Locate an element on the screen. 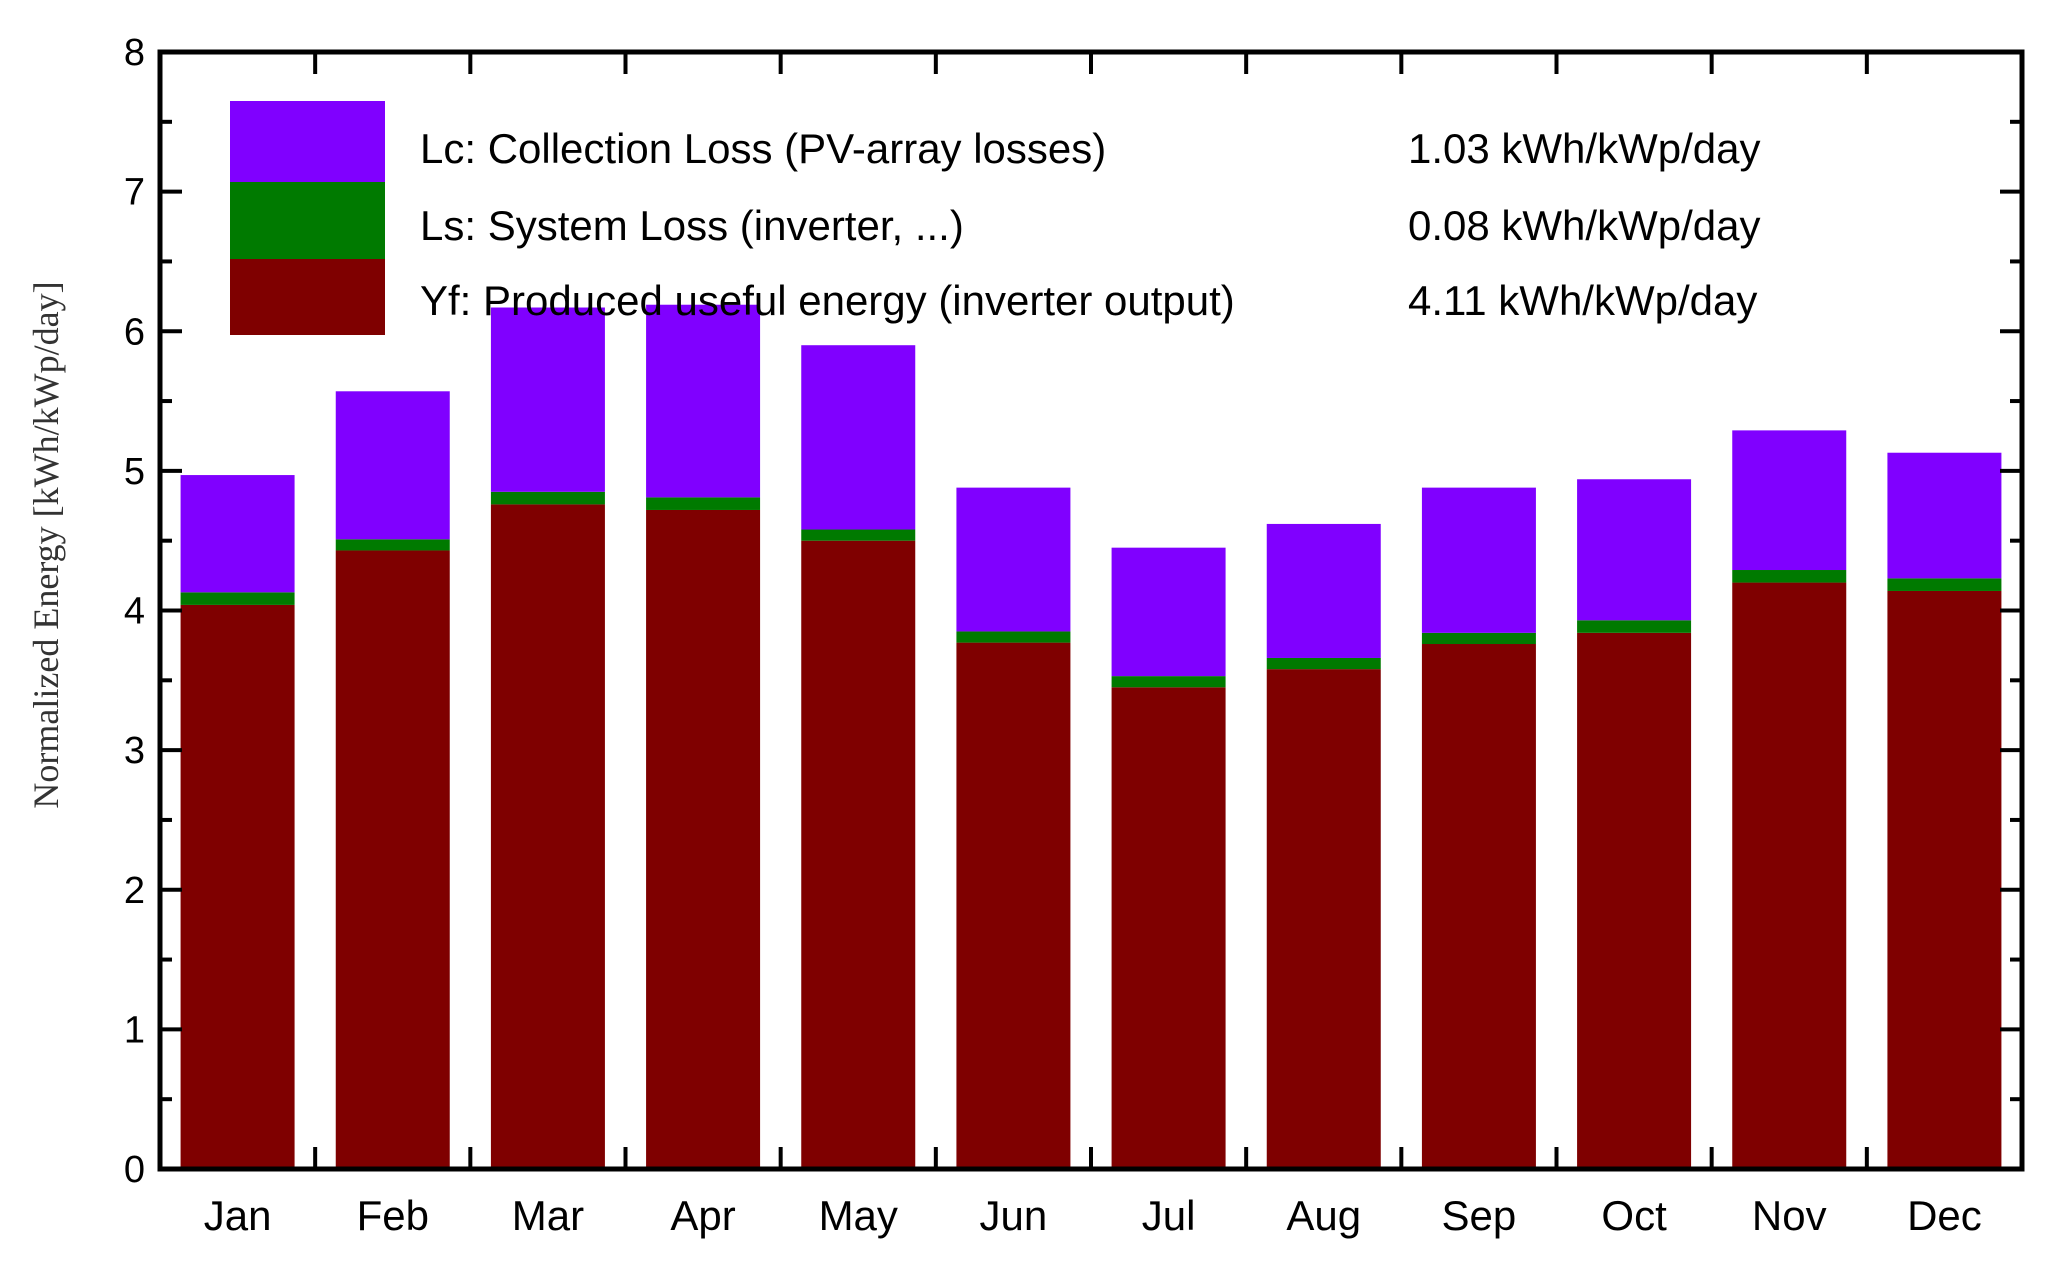  legend-label-lc: Lc: Collection Loss (PV-array losses) is located at coordinates (763, 148).